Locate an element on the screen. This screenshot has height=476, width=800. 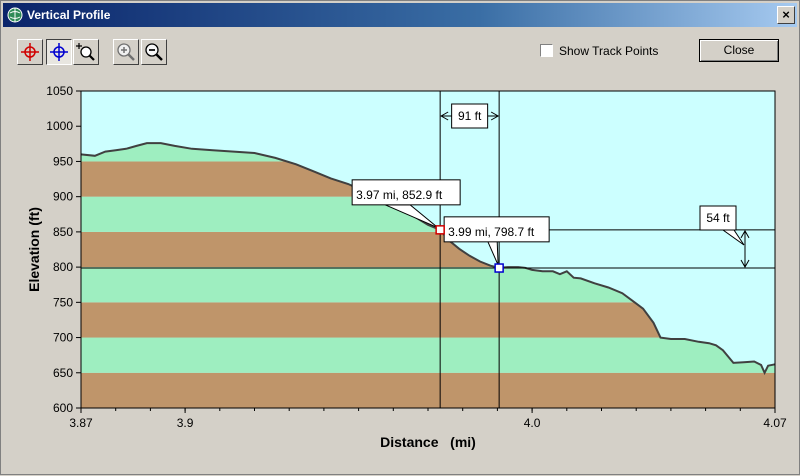
zoom-region-tool-button is located at coordinates (86, 52).